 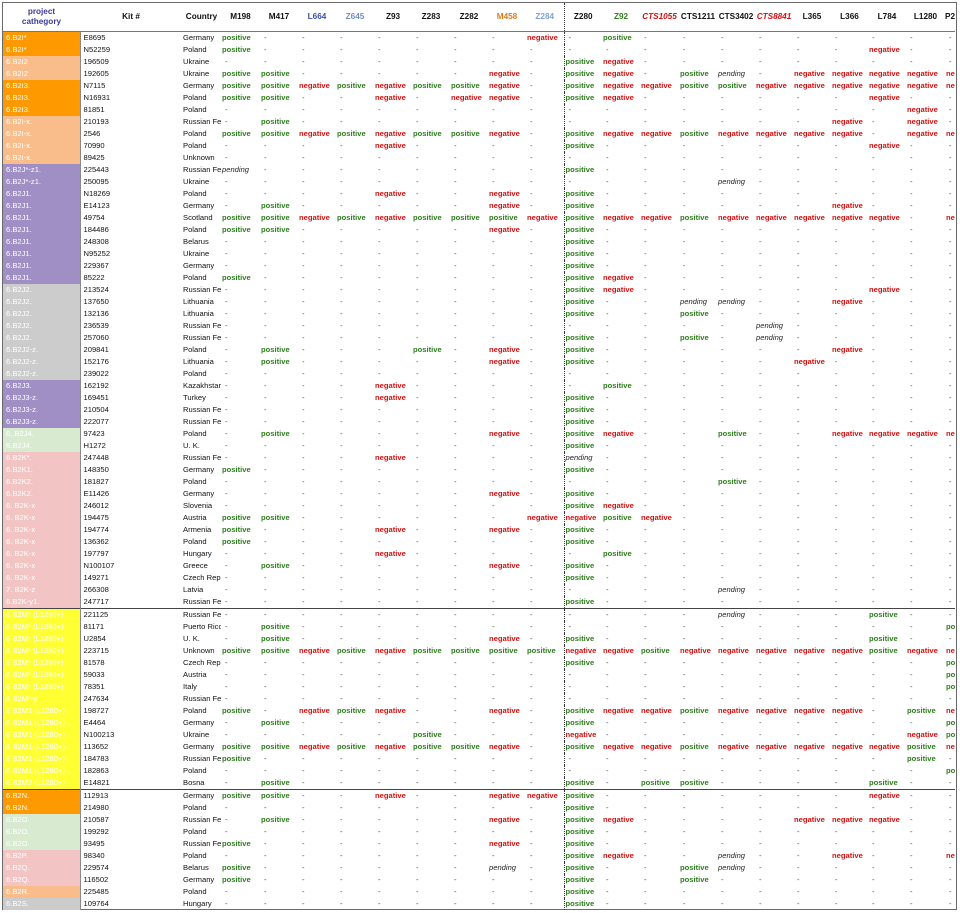 I want to click on kit-number-cell: 70990, so click(x=94, y=145).